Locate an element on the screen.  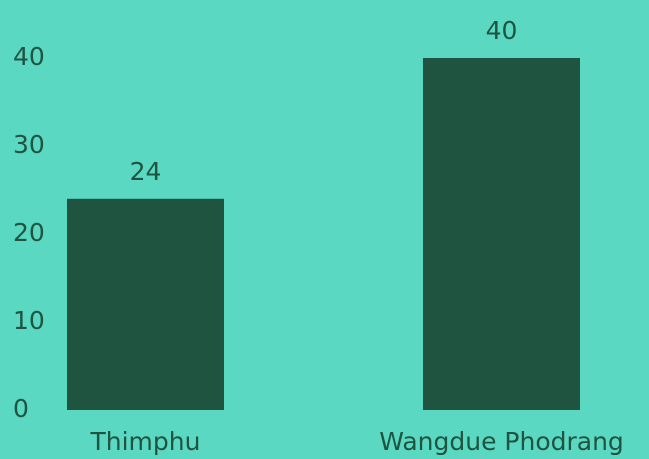
y-tick-label: 0 is located at coordinates (21, 408).